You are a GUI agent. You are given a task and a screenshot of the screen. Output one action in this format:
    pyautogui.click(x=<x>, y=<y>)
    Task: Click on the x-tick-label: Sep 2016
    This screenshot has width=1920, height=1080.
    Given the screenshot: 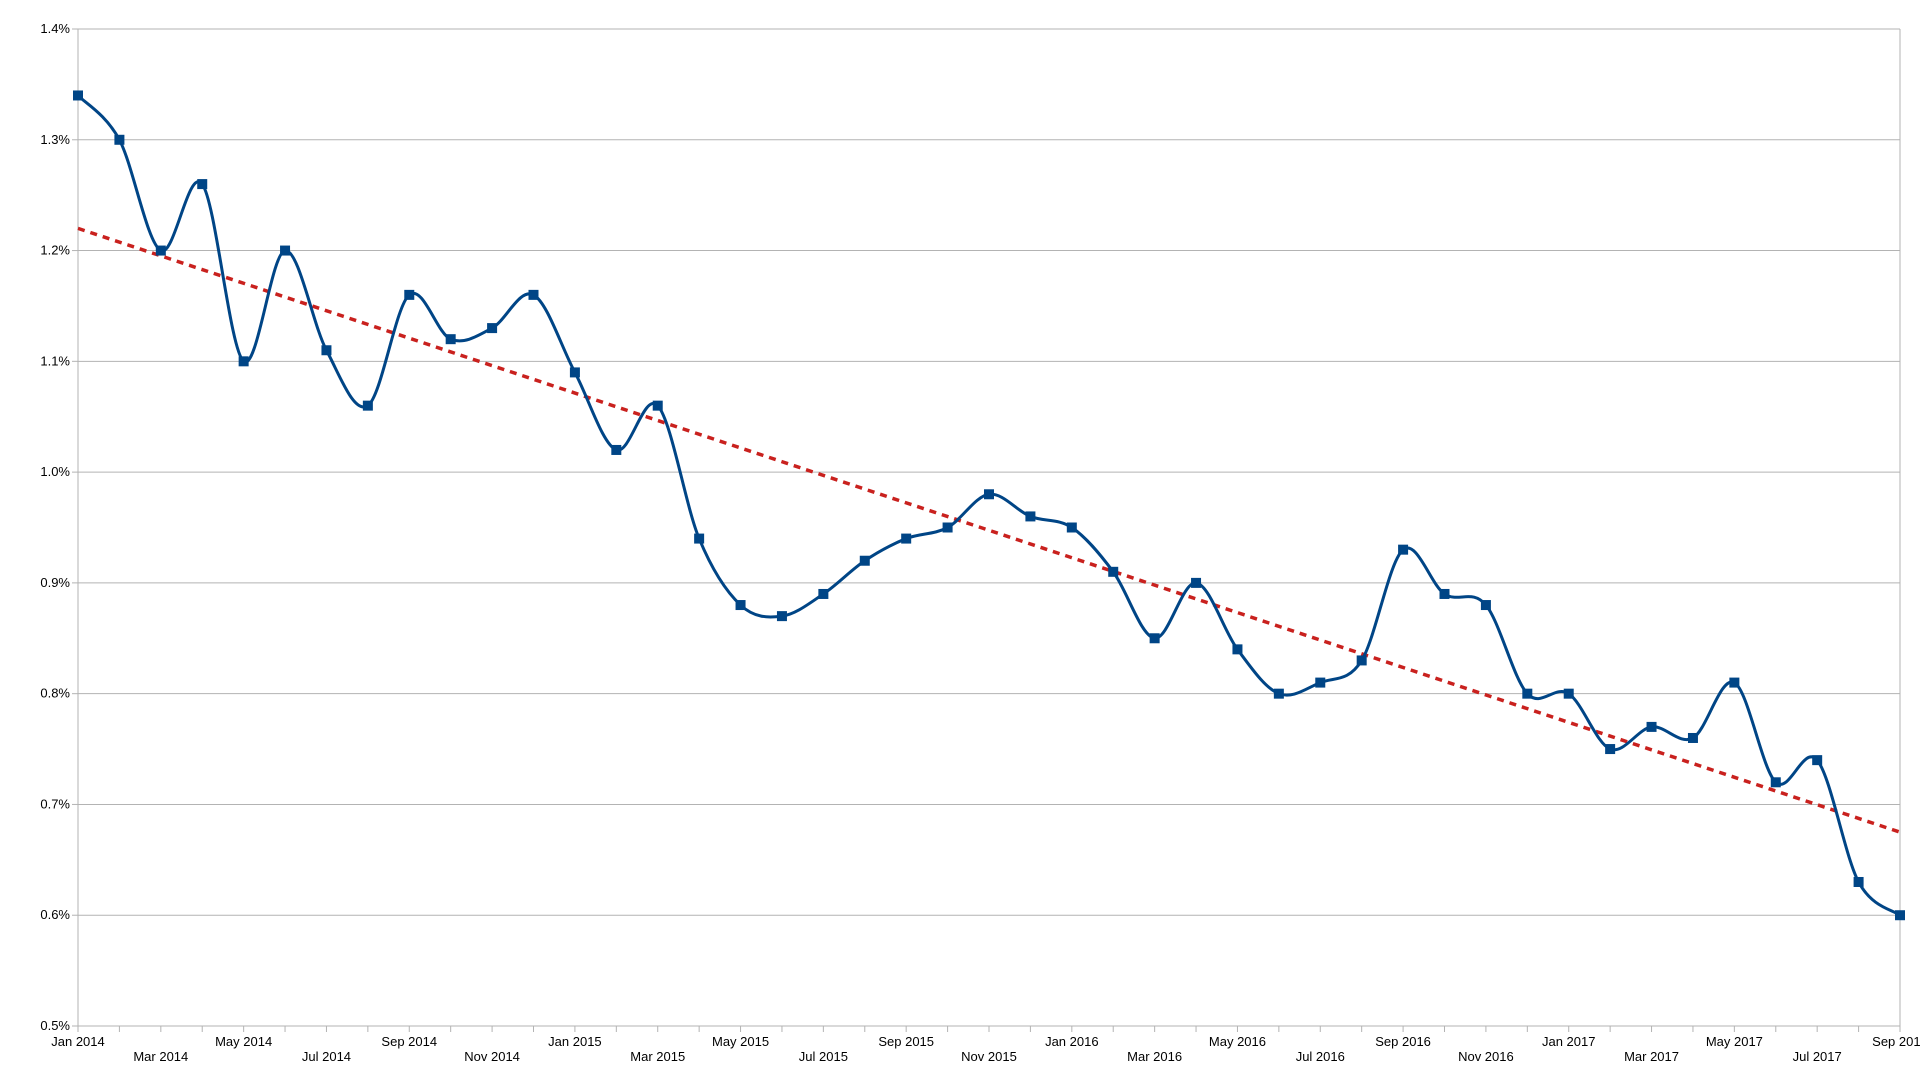 What is the action you would take?
    pyautogui.click(x=1403, y=1041)
    